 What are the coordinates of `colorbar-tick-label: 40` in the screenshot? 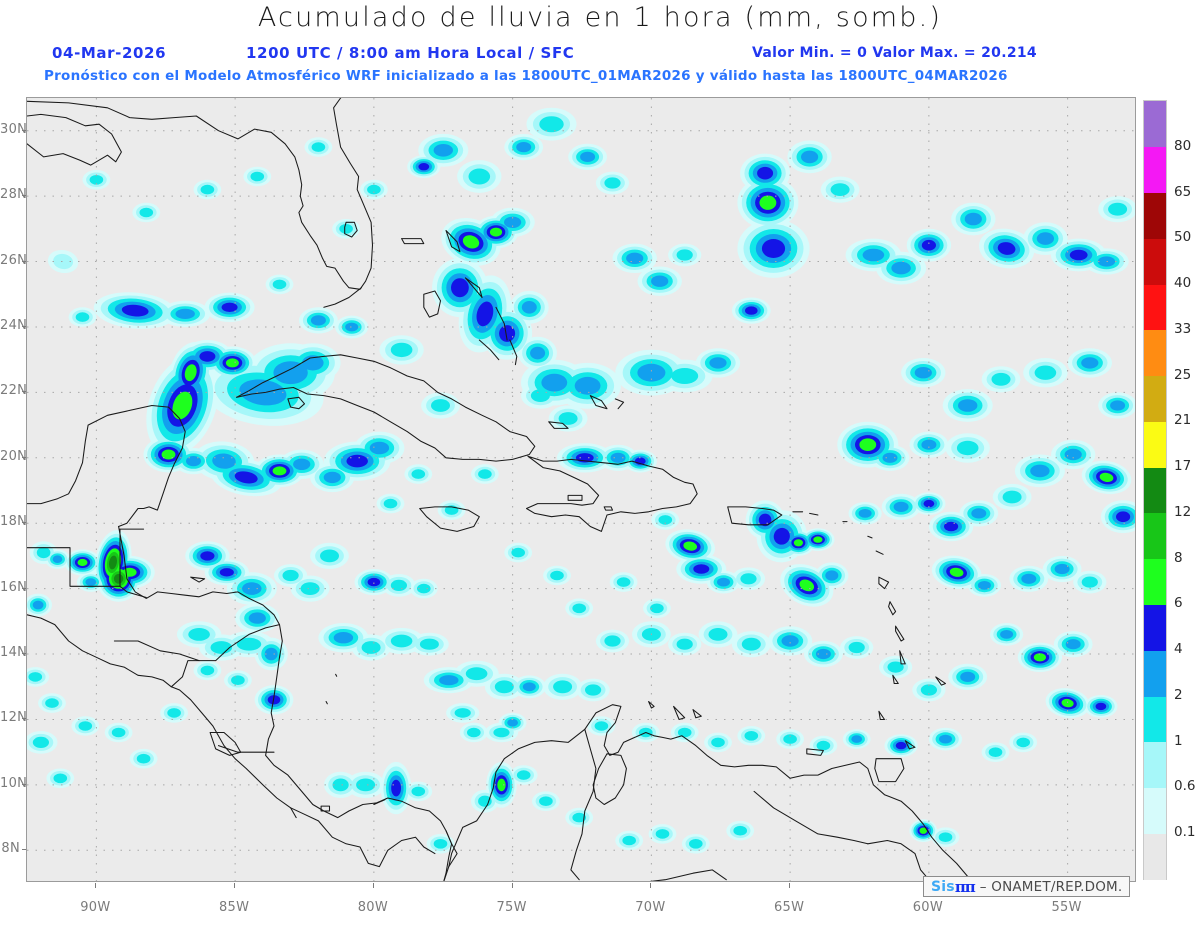 It's located at (1183, 283).